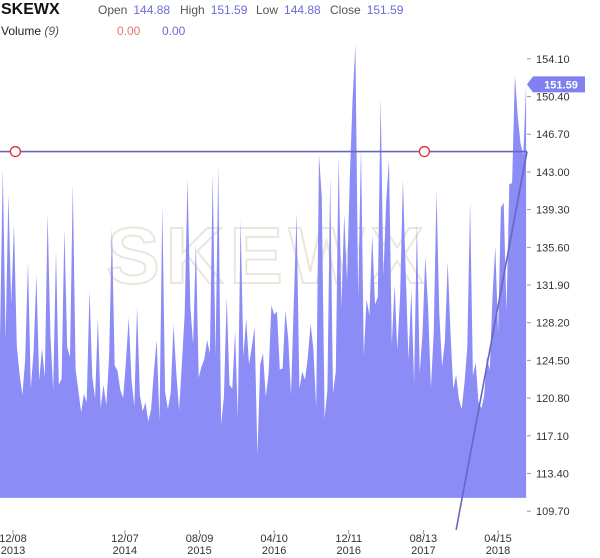 The image size is (600, 558). What do you see at coordinates (553, 173) in the screenshot?
I see `y-tick-label: 143.00` at bounding box center [553, 173].